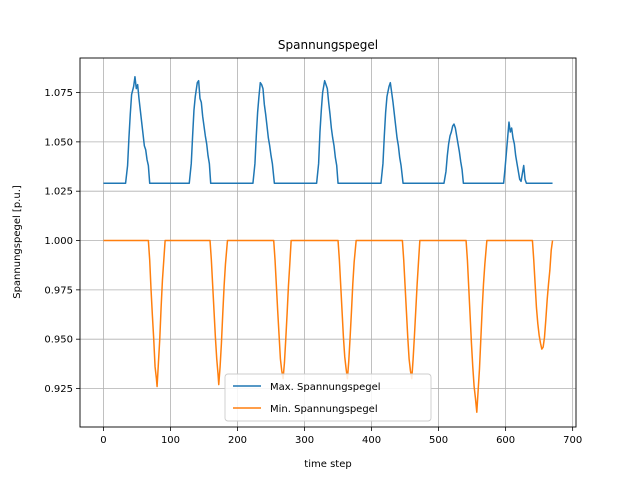 This screenshot has width=640, height=480. I want to click on legend-label-max: Max. Spannungspegel, so click(325, 387).